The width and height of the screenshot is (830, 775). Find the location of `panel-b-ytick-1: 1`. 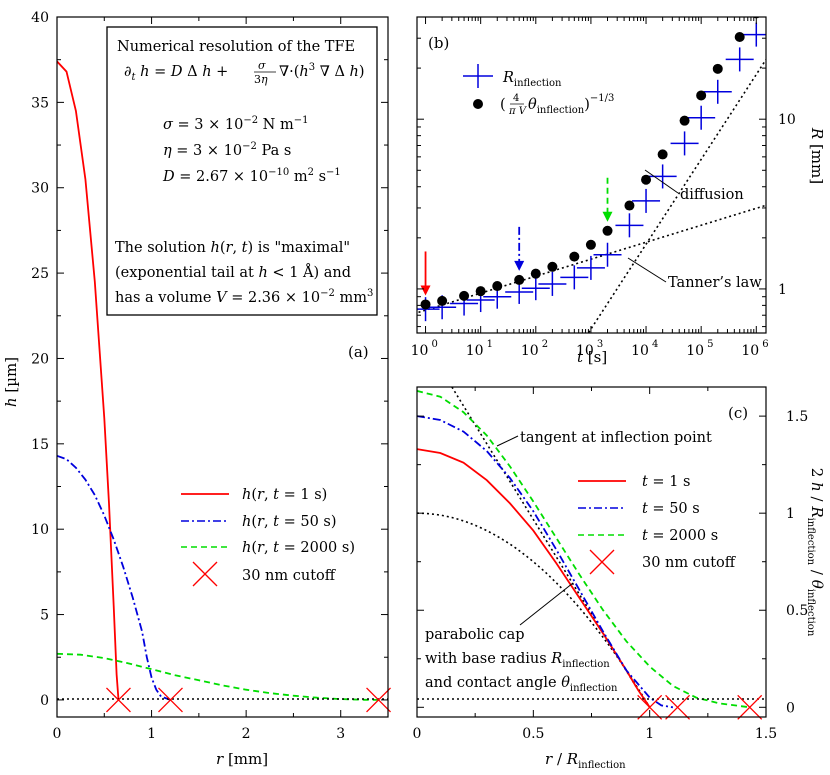

panel-b-ytick-1: 1 is located at coordinates (782, 290).